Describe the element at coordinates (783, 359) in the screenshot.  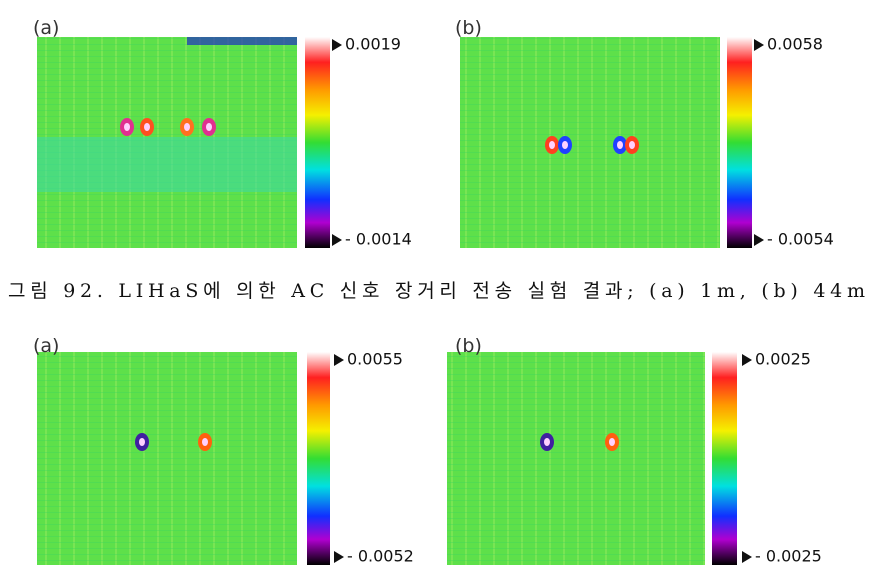
I see `color-bar-max: 0.0025` at that location.